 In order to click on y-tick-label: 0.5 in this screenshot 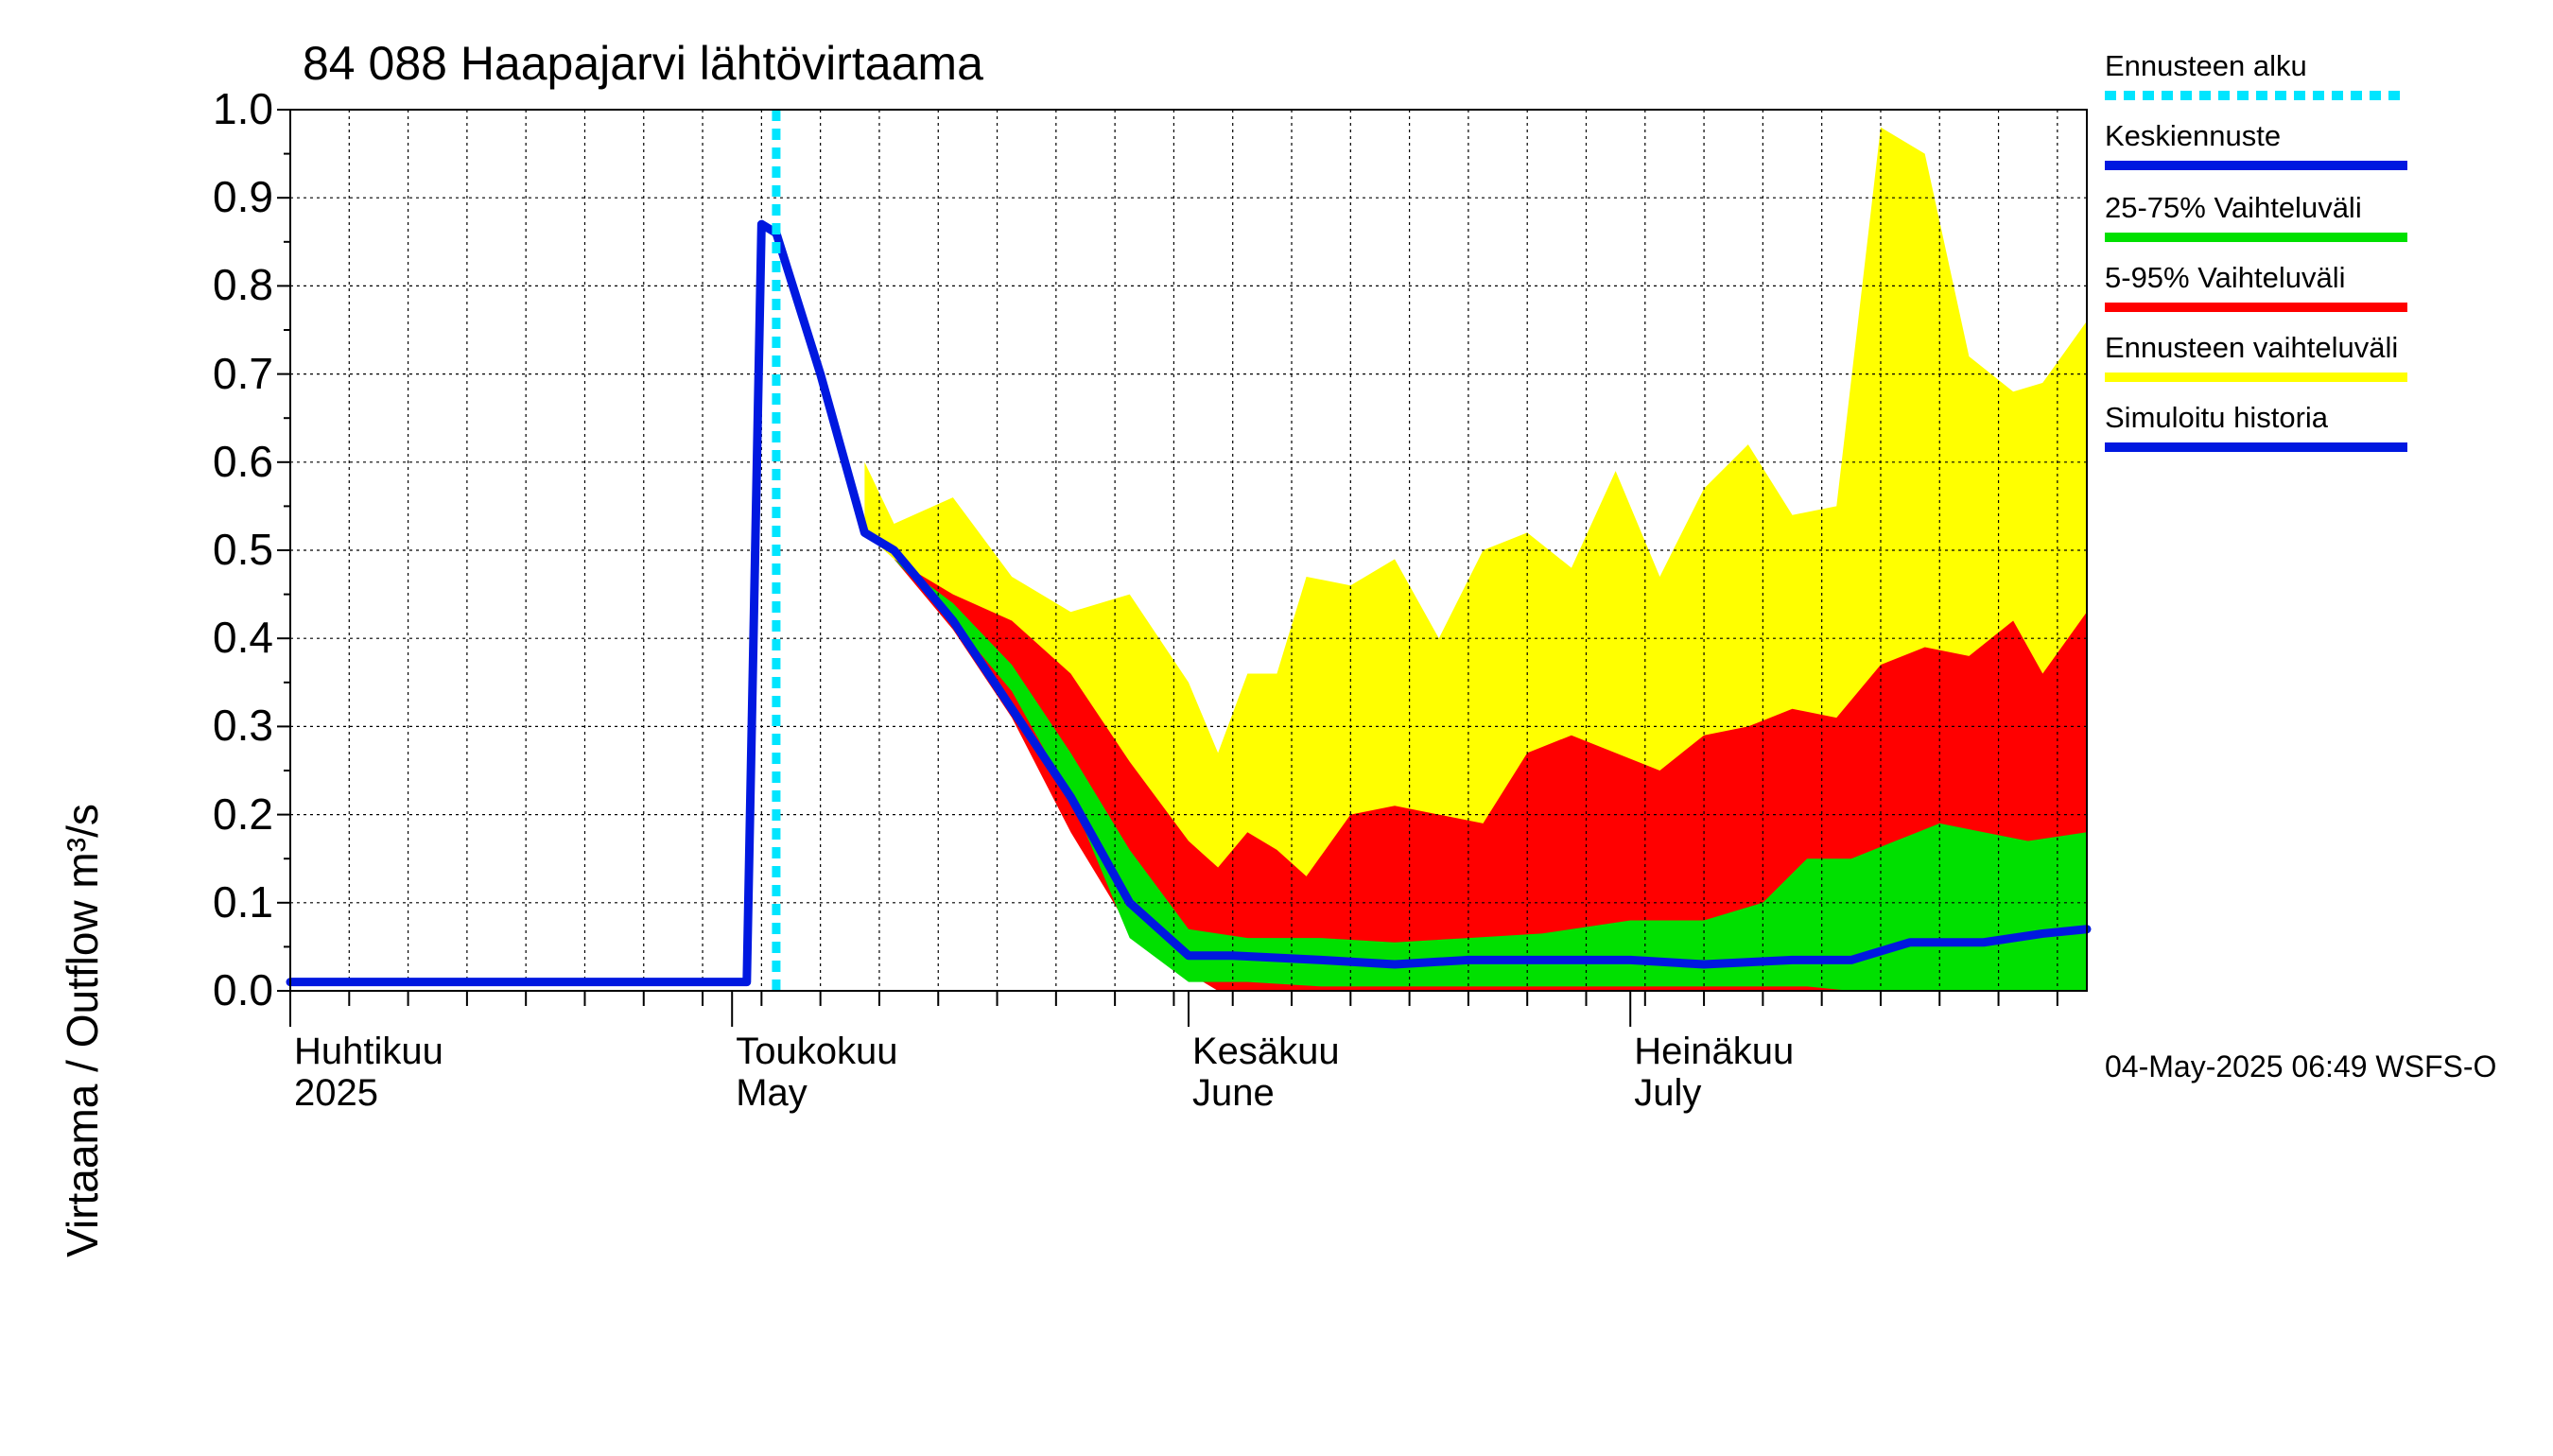, I will do `click(243, 549)`.